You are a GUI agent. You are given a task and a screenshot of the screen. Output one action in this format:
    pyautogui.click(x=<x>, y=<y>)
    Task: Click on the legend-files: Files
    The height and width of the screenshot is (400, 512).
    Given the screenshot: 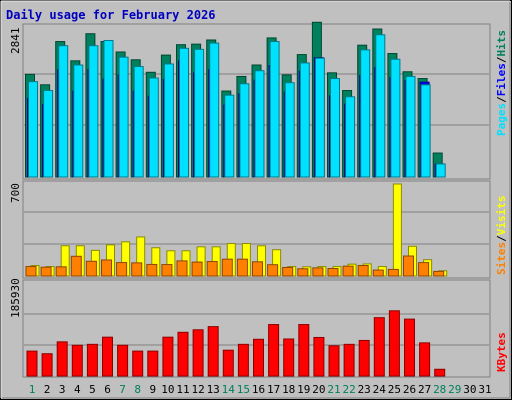 What is the action you would take?
    pyautogui.click(x=501, y=79)
    